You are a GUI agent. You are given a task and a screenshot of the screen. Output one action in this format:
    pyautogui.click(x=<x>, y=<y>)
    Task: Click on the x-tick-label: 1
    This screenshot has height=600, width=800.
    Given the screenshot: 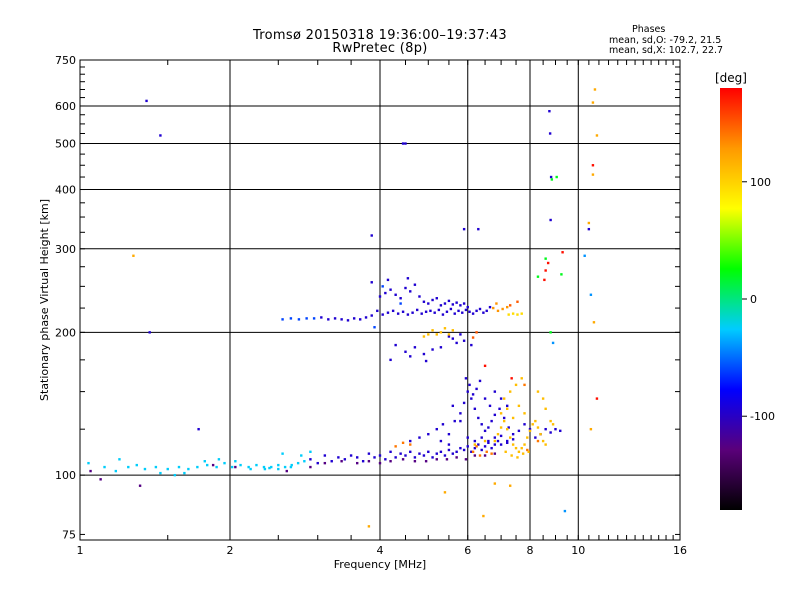 What is the action you would take?
    pyautogui.click(x=80, y=550)
    